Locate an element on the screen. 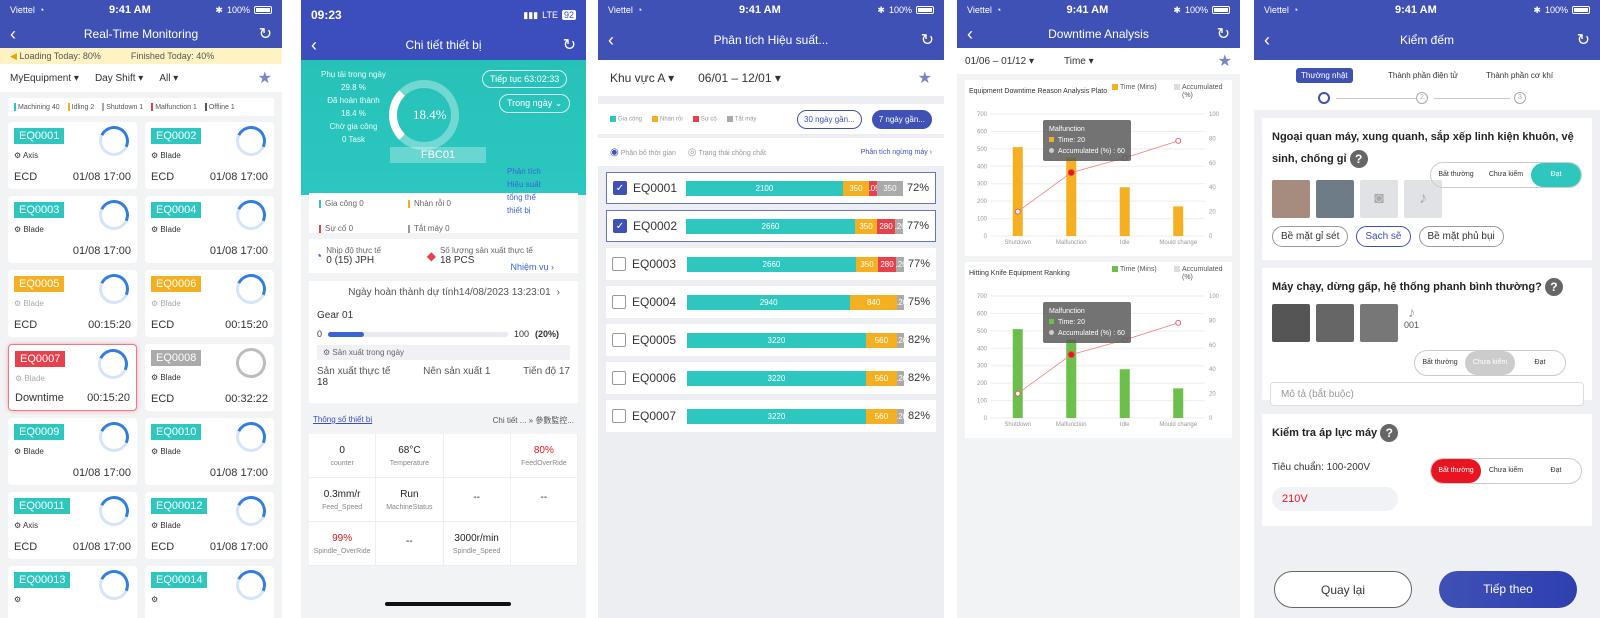 The height and width of the screenshot is (618, 1600). equipment-row: EQ0007 322056012682% is located at coordinates (771, 416).